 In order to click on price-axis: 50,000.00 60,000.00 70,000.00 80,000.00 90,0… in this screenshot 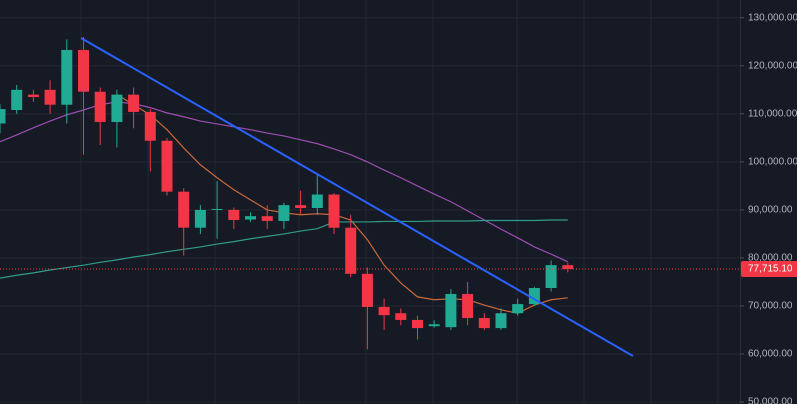, I will do `click(768, 208)`.